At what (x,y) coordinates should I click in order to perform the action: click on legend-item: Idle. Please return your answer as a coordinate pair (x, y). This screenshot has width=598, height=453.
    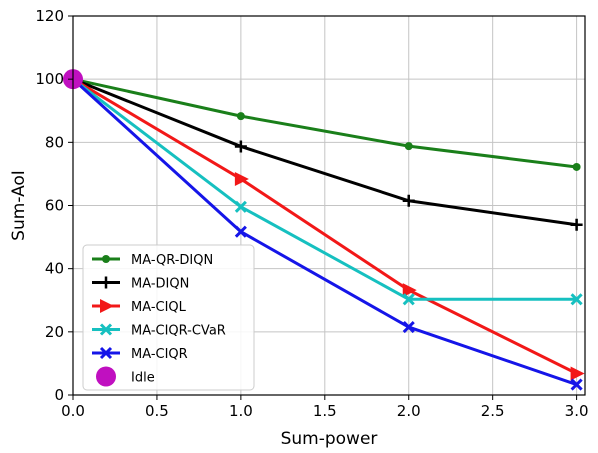
    Looking at the image, I should click on (125, 376).